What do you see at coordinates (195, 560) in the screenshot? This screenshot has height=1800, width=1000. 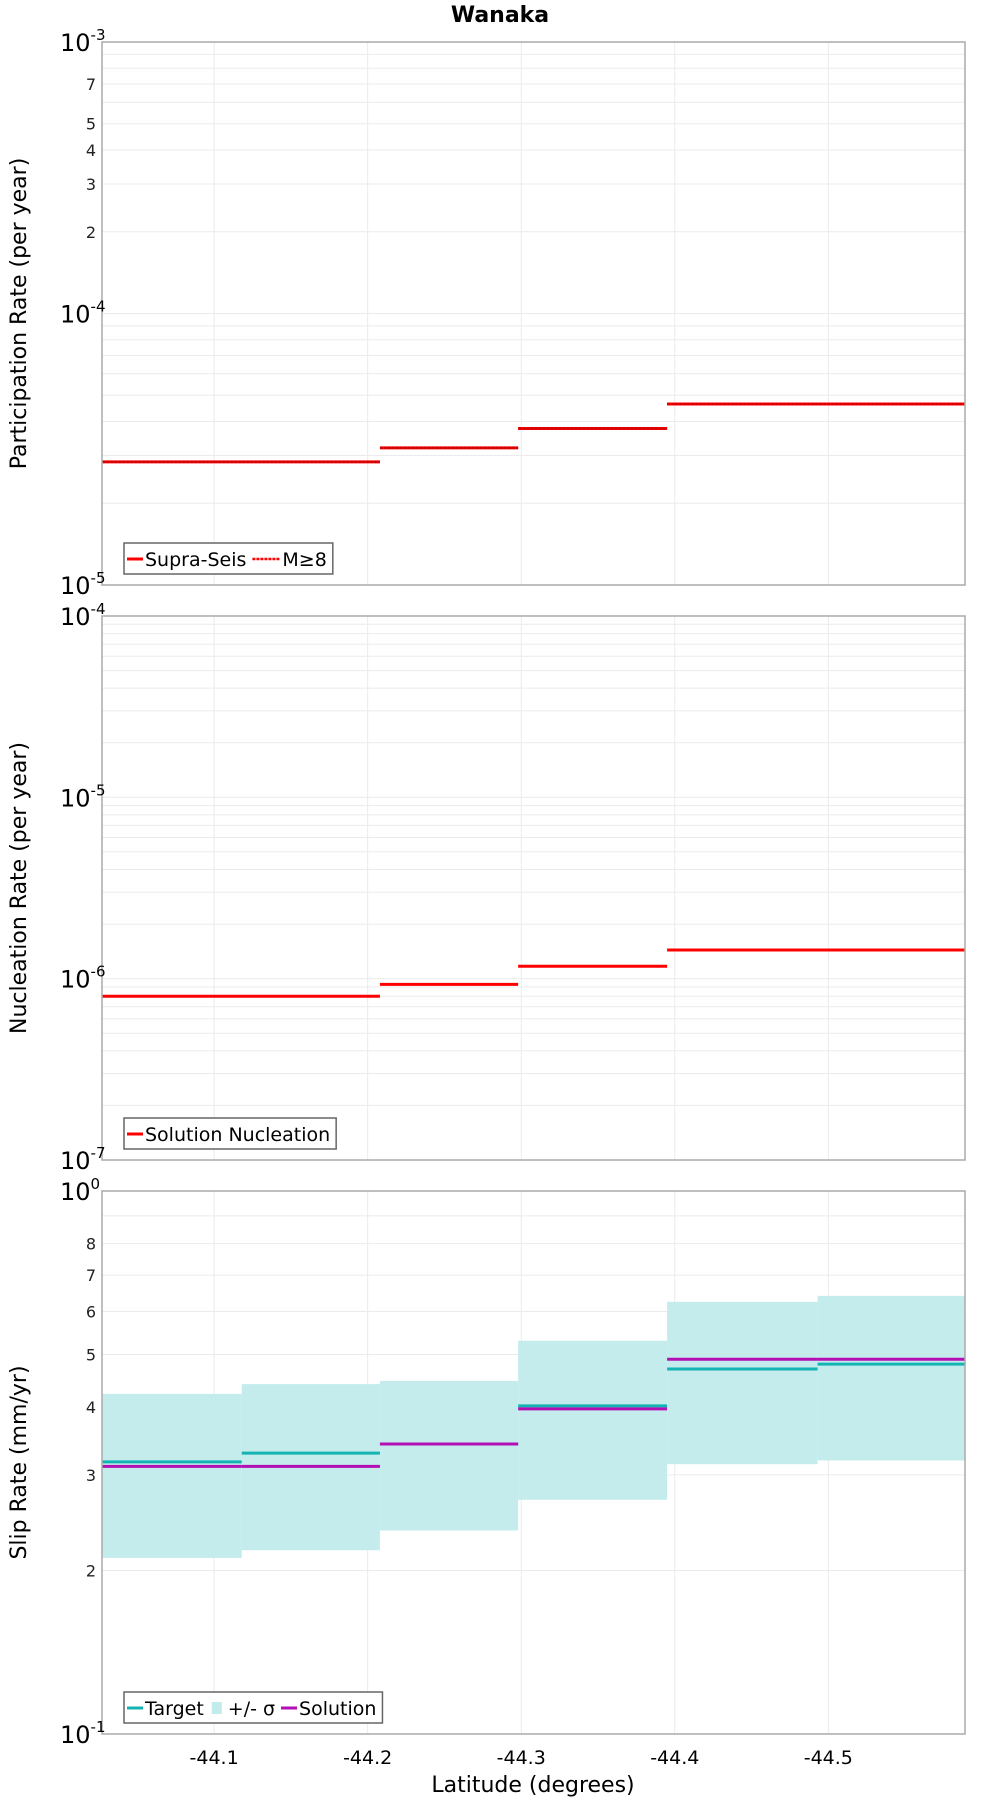 I see `legend-label: Supra-Seis` at bounding box center [195, 560].